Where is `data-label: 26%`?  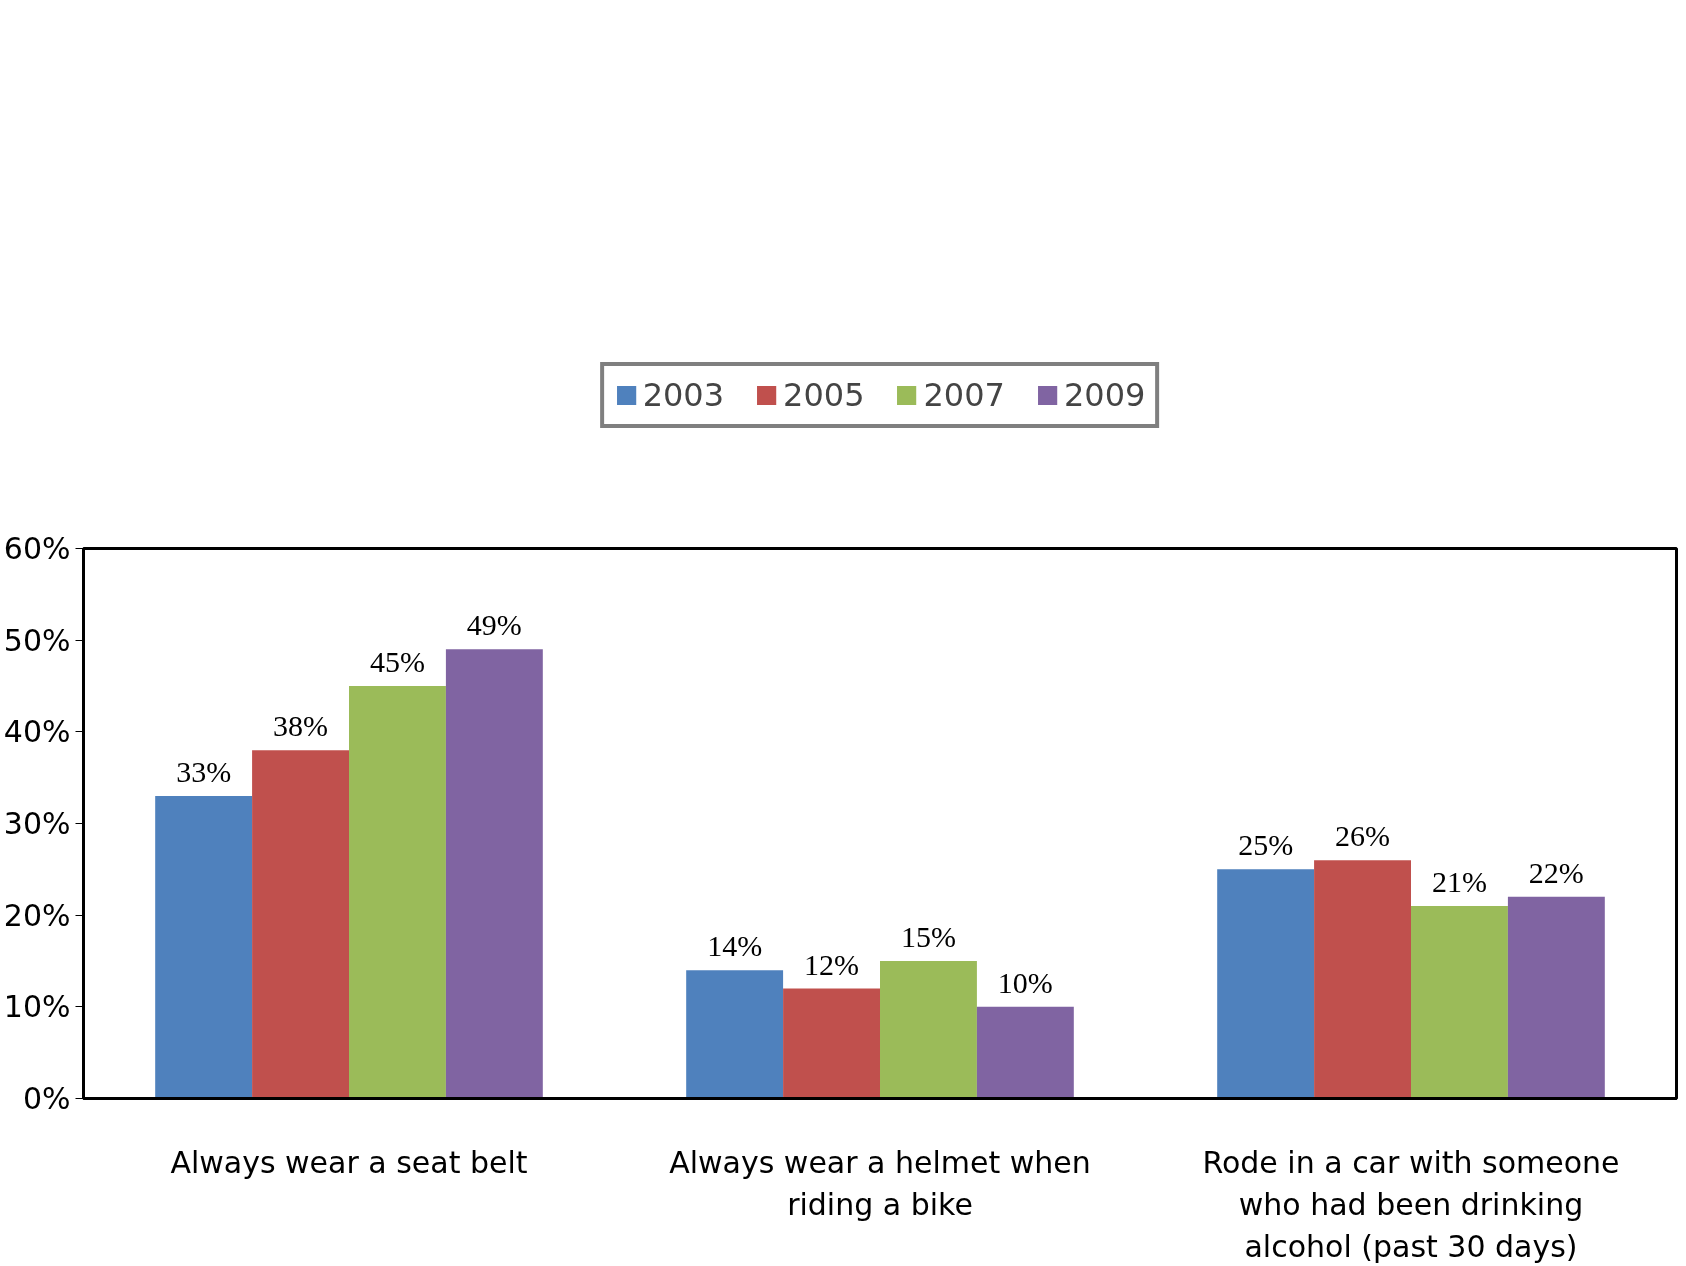 data-label: 26% is located at coordinates (1363, 836).